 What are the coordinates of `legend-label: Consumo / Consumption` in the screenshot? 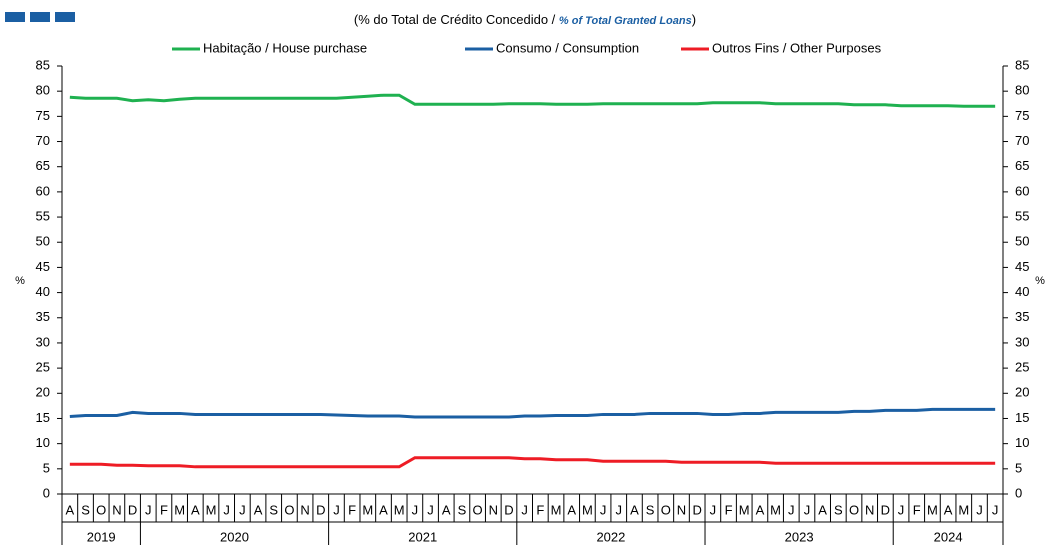 It's located at (567, 47).